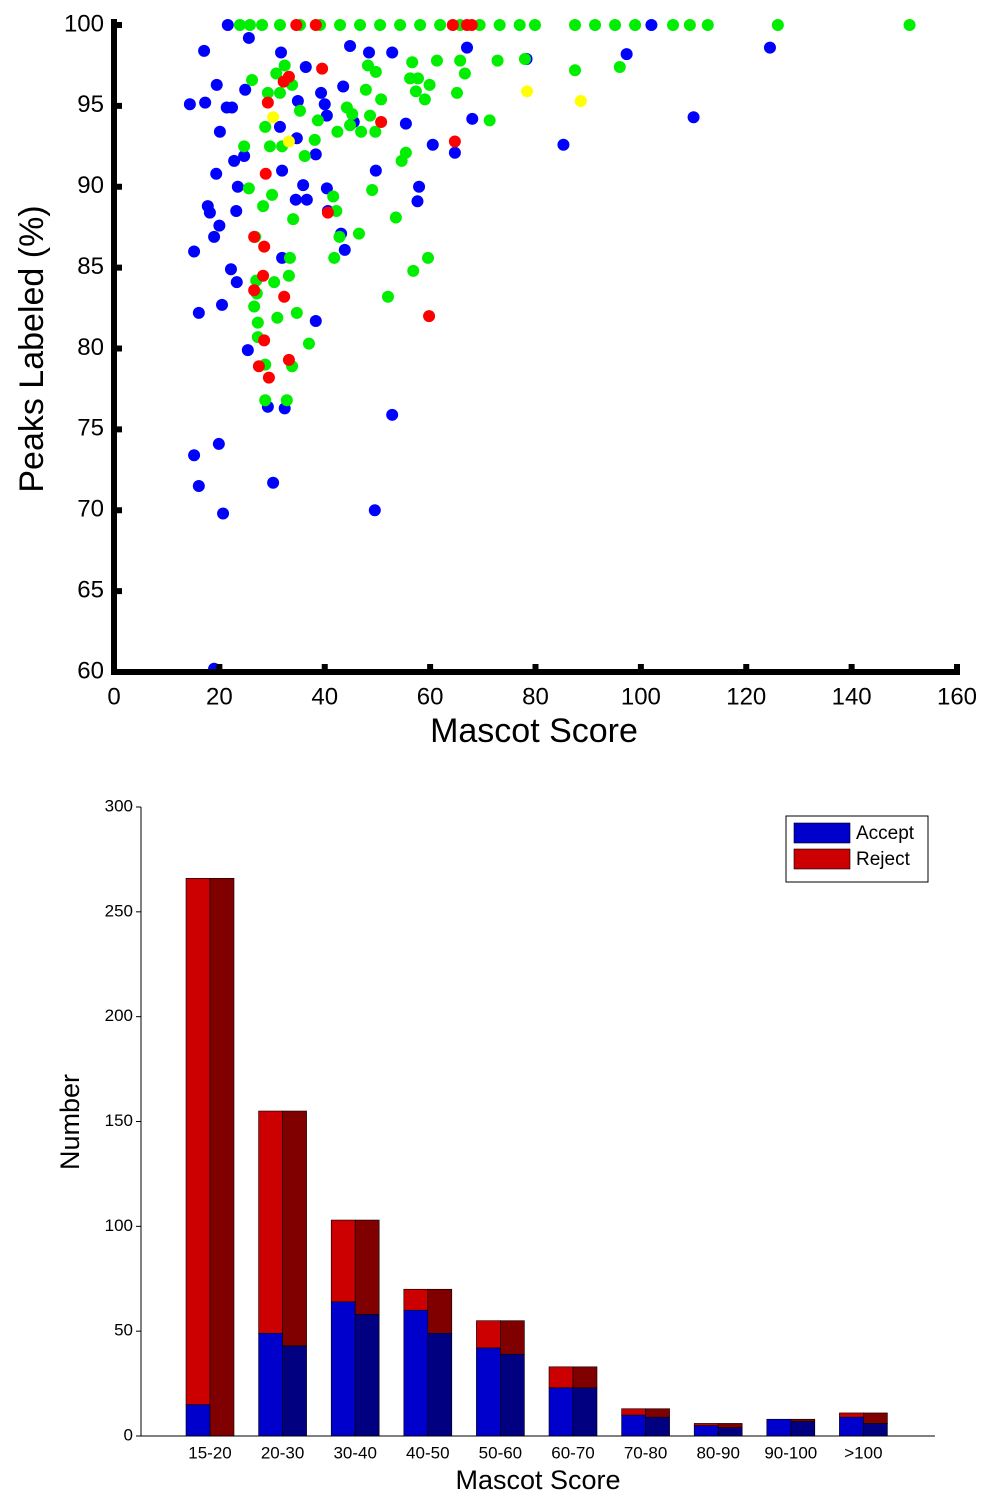 The height and width of the screenshot is (1497, 986). Describe the element at coordinates (427, 1452) in the screenshot. I see `x-tick-label: 40-50` at that location.